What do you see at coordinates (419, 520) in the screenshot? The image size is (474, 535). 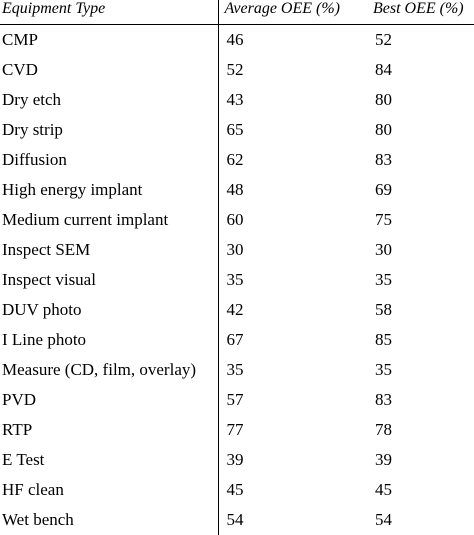 I see `best-oee-cell: 54` at bounding box center [419, 520].